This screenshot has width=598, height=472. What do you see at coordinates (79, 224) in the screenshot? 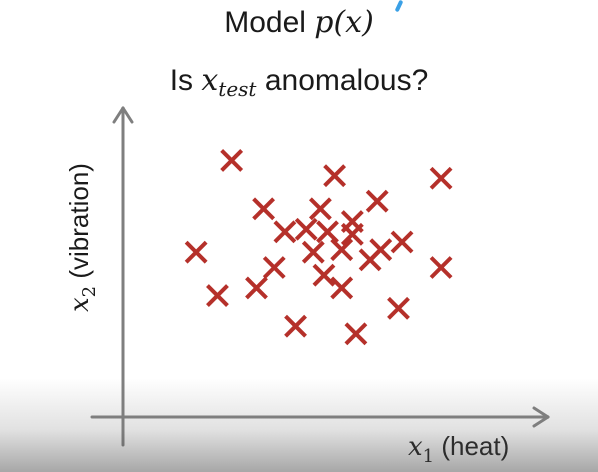
I see `y-axis-label-text: (vibration)` at bounding box center [79, 224].